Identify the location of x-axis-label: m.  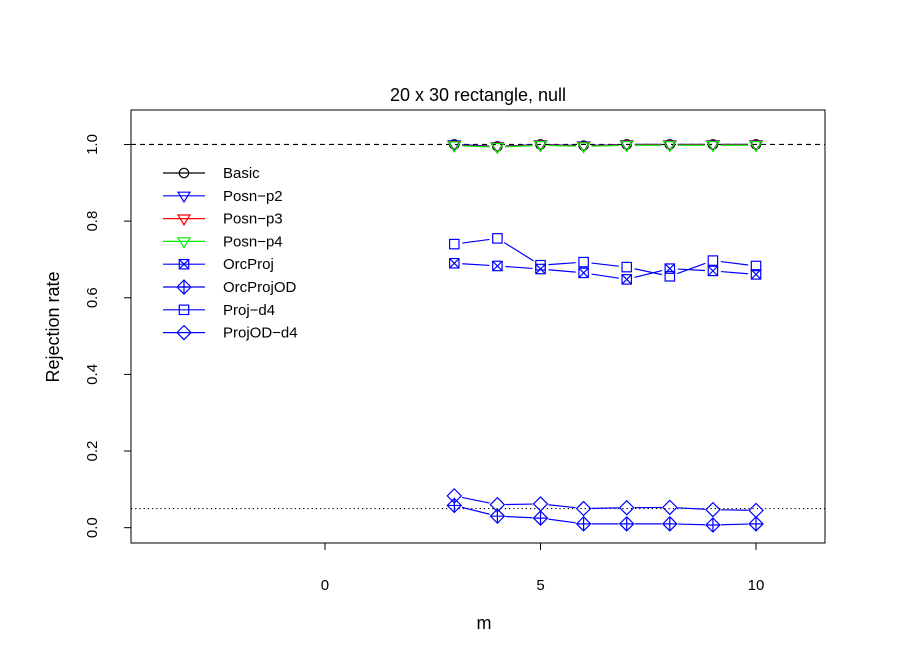
(484, 623).